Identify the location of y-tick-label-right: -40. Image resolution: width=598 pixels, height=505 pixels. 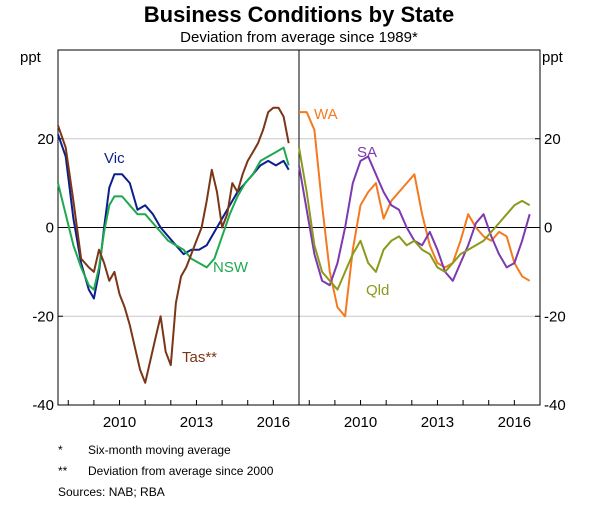
(555, 405).